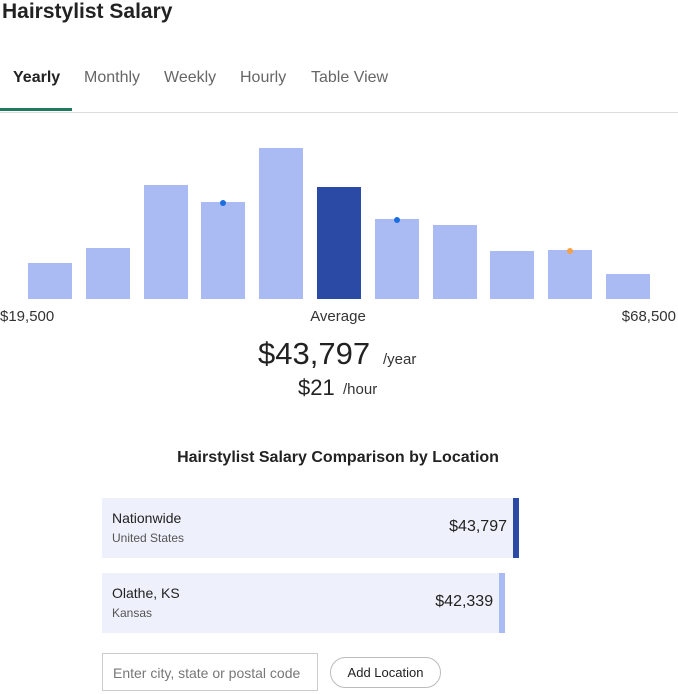  What do you see at coordinates (148, 538) in the screenshot?
I see `location-sub: United States` at bounding box center [148, 538].